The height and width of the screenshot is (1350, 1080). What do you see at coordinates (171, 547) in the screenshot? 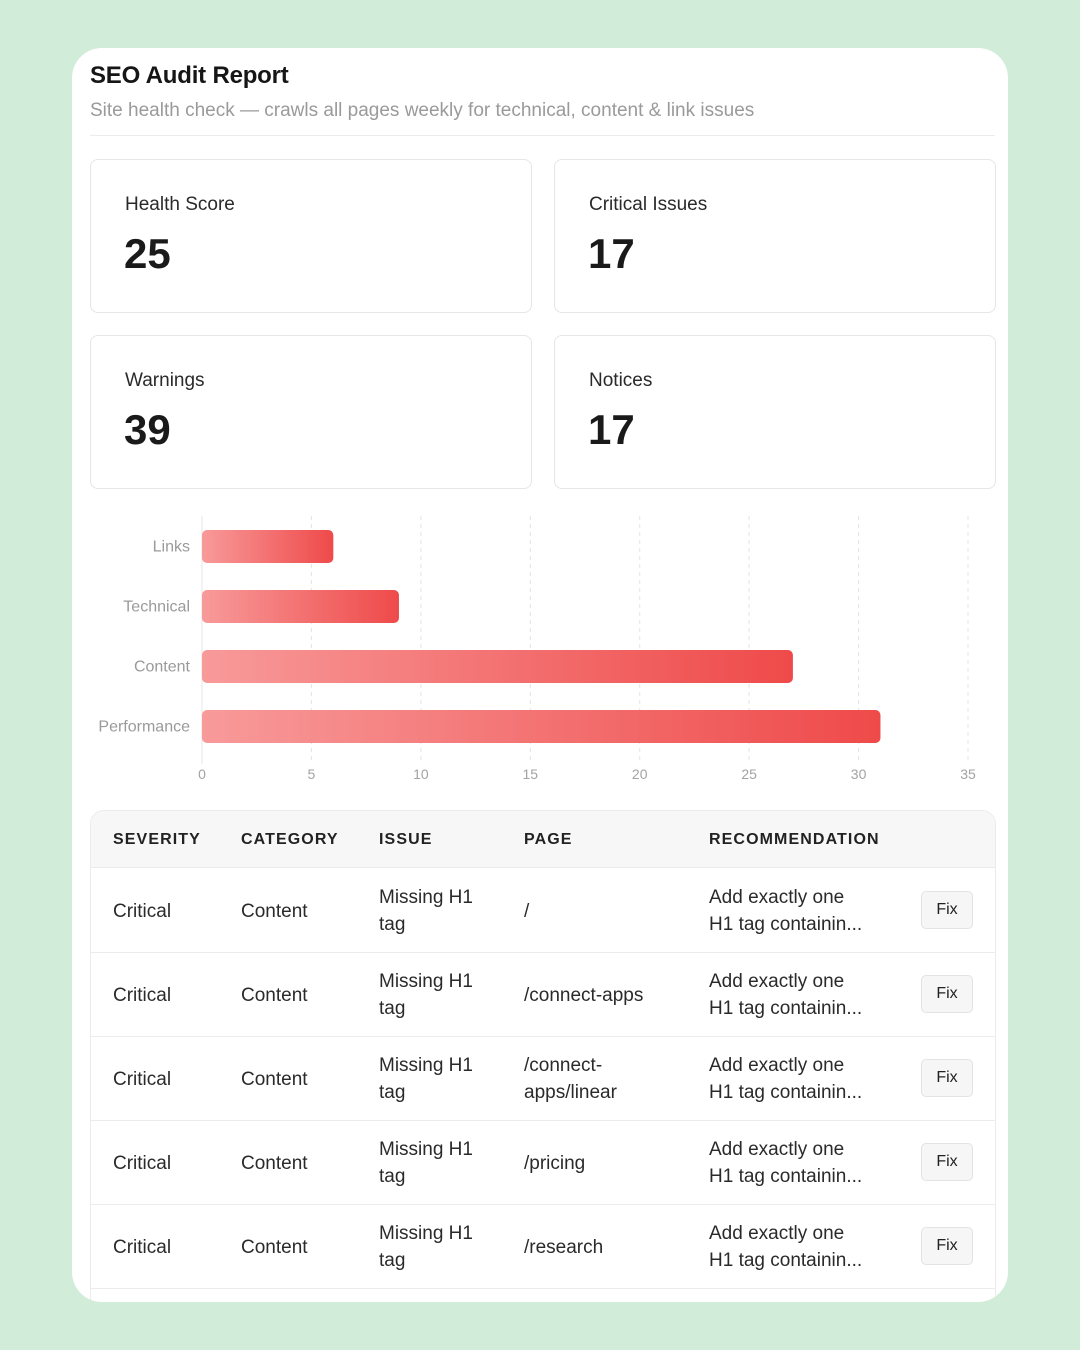
I see `category-label-links: Links` at bounding box center [171, 547].